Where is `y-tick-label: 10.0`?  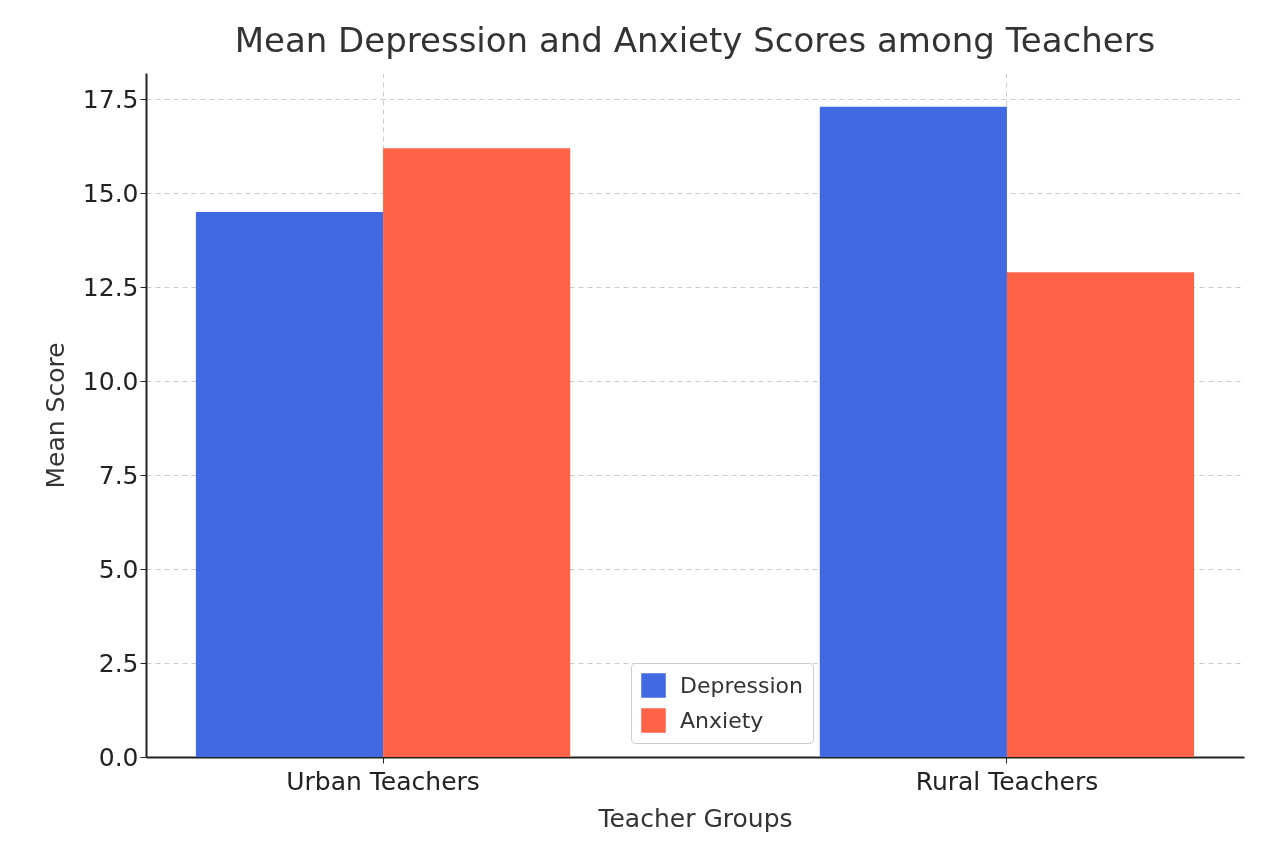 y-tick-label: 10.0 is located at coordinates (110, 381).